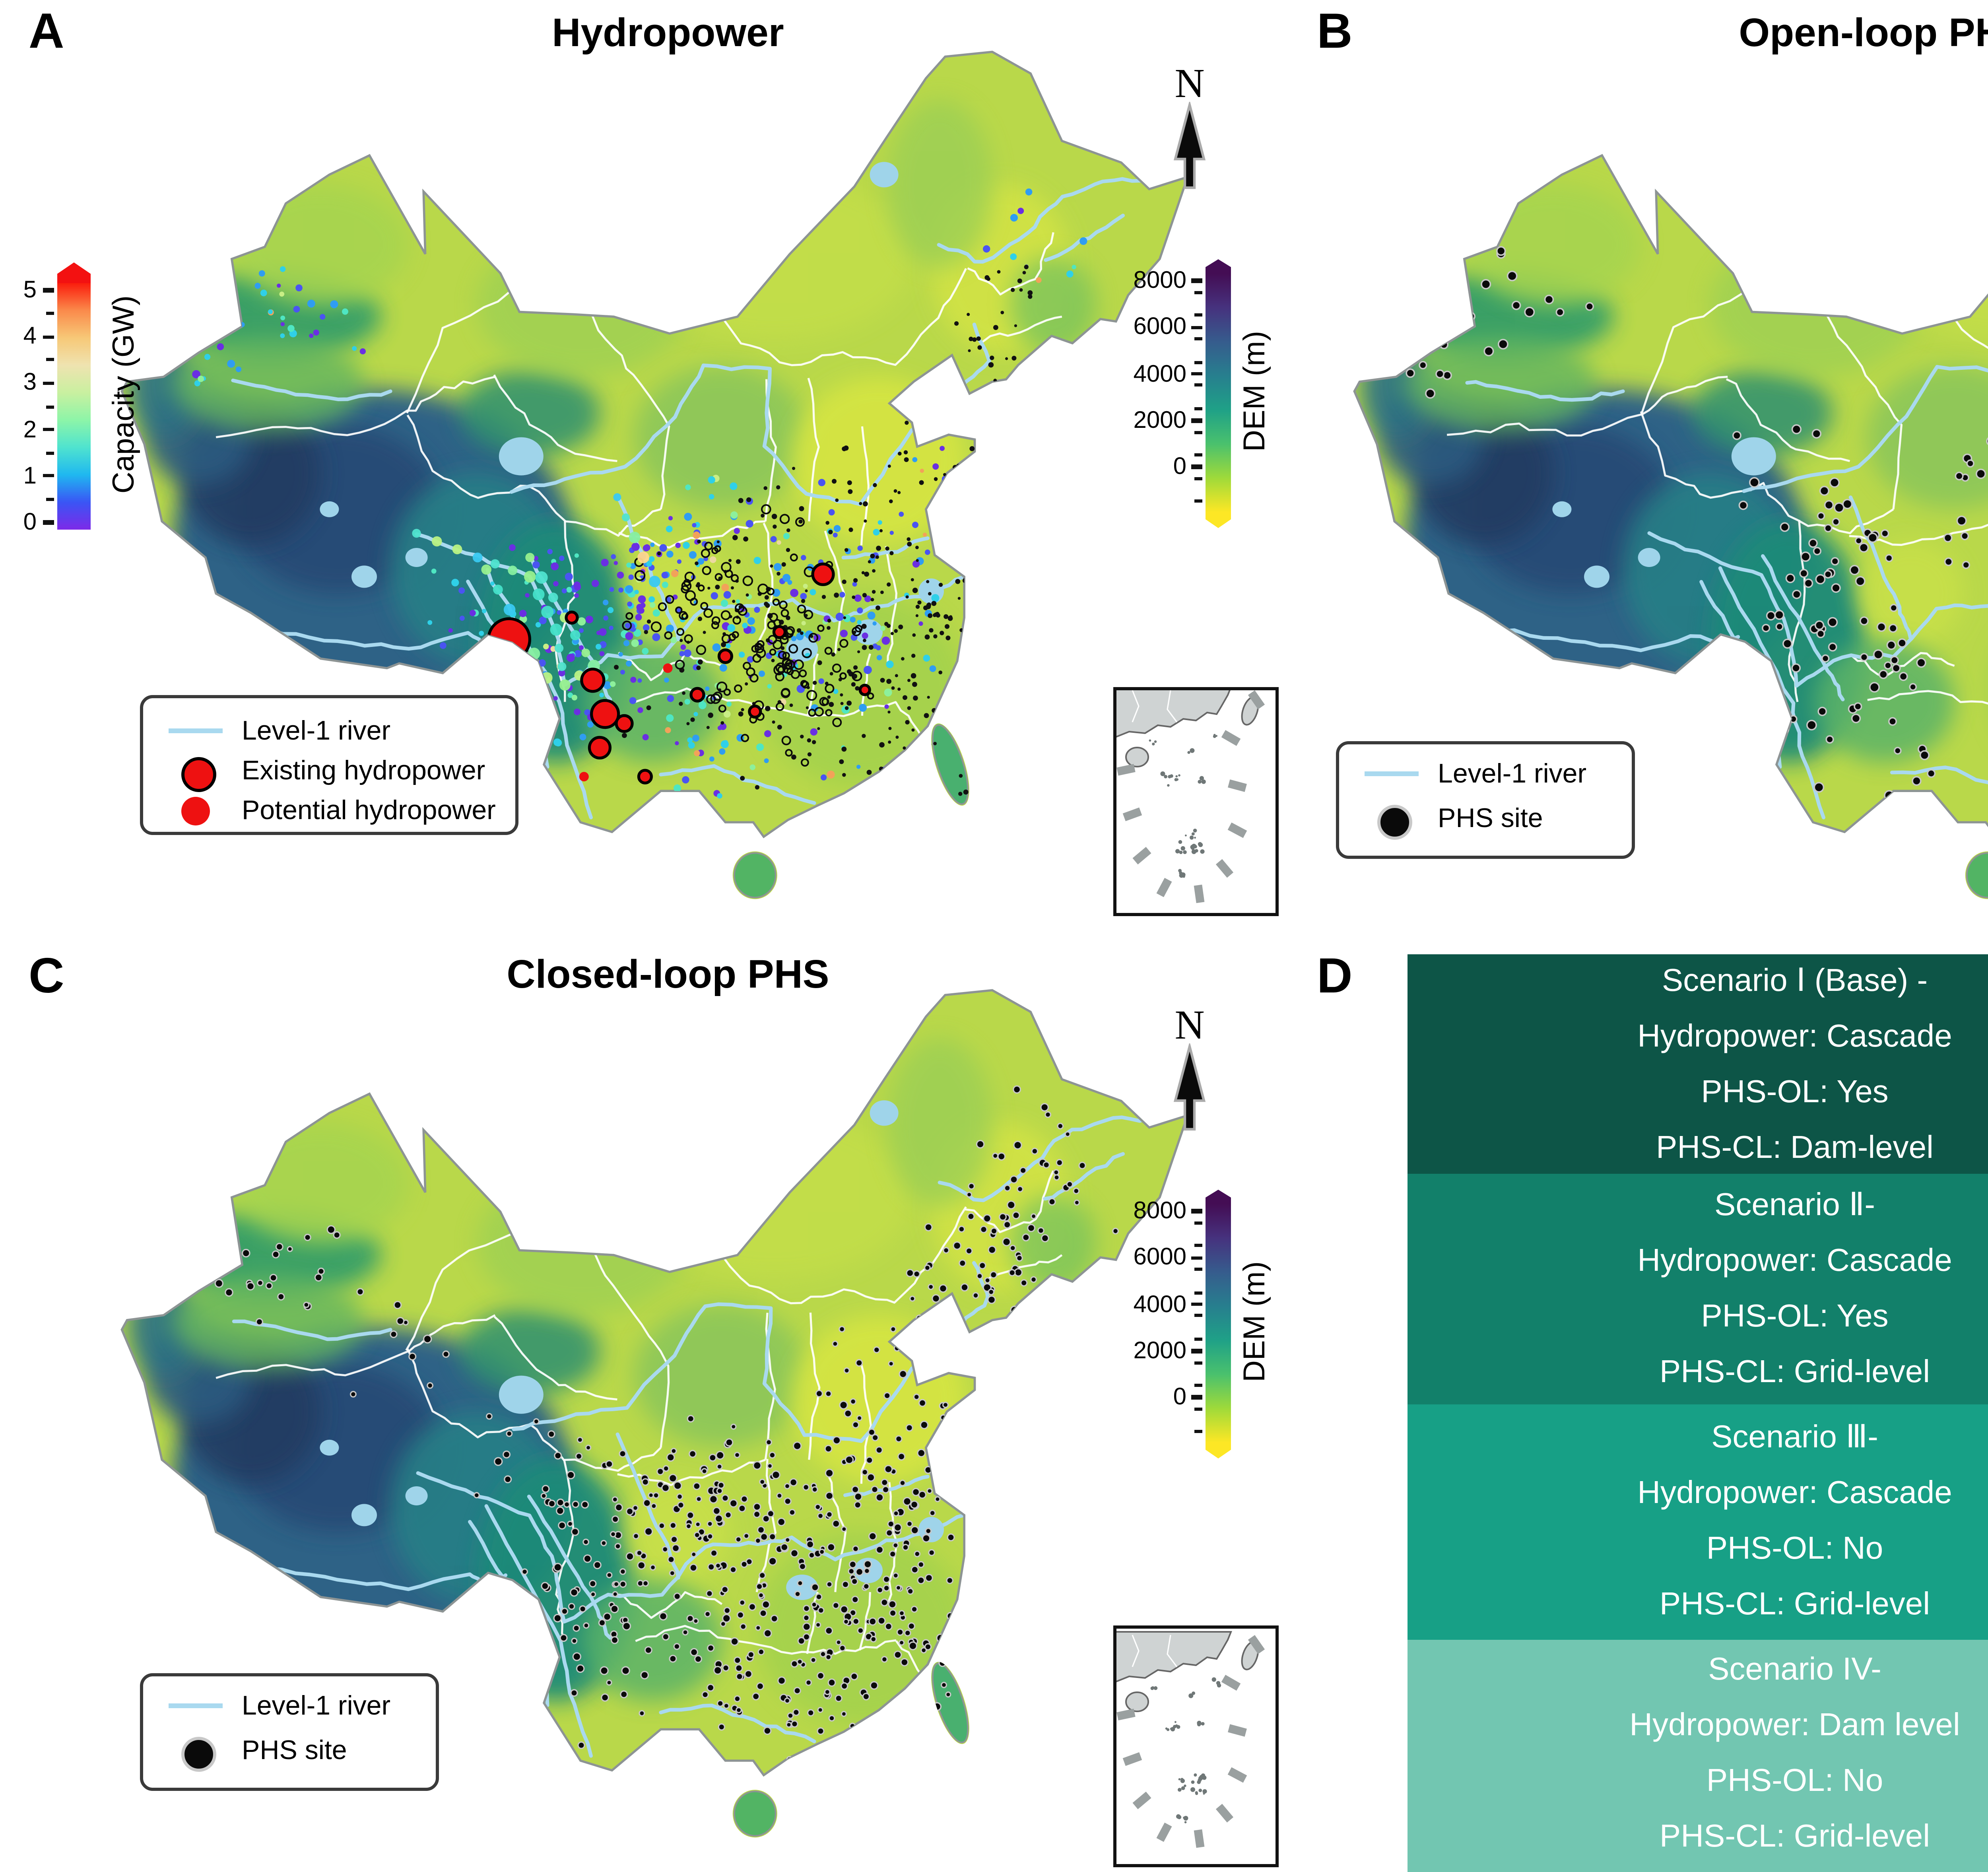 The height and width of the screenshot is (1872, 1988). I want to click on site-markers, so click(1697, 523).